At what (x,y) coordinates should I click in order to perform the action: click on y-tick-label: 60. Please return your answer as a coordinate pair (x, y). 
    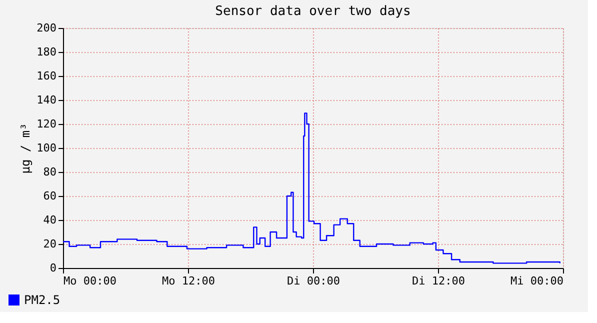
    Looking at the image, I should click on (49, 196).